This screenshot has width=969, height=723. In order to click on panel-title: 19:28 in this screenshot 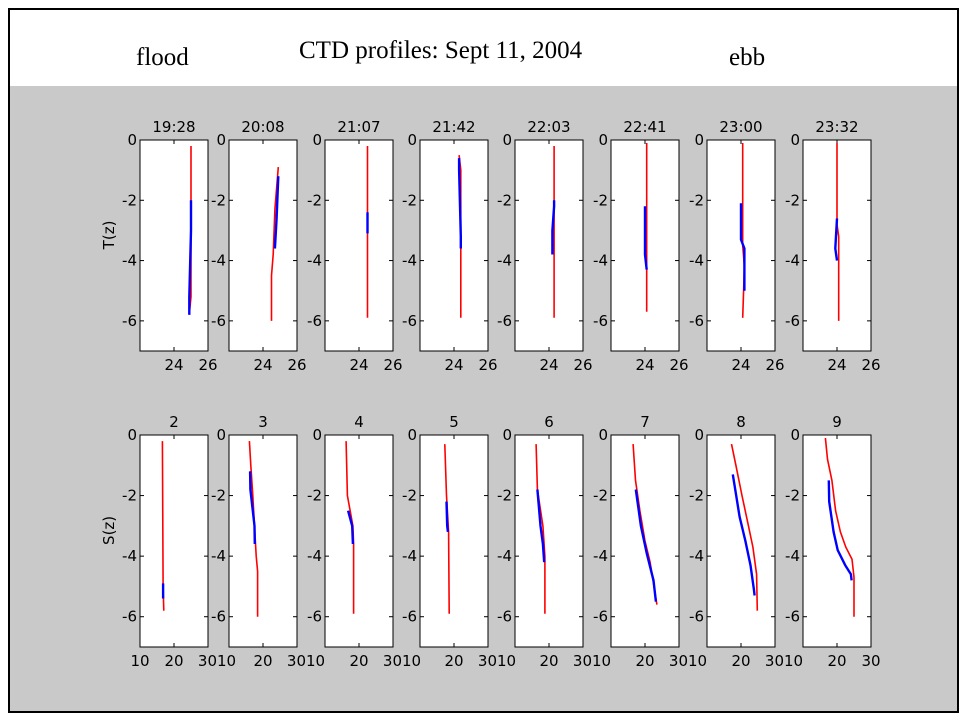, I will do `click(173, 127)`.